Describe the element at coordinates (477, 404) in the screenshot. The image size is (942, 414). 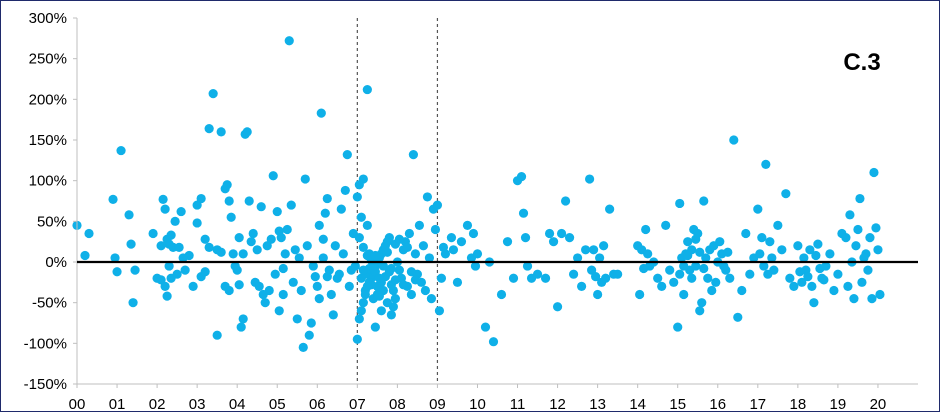
I see `x-tick-label: 10` at that location.